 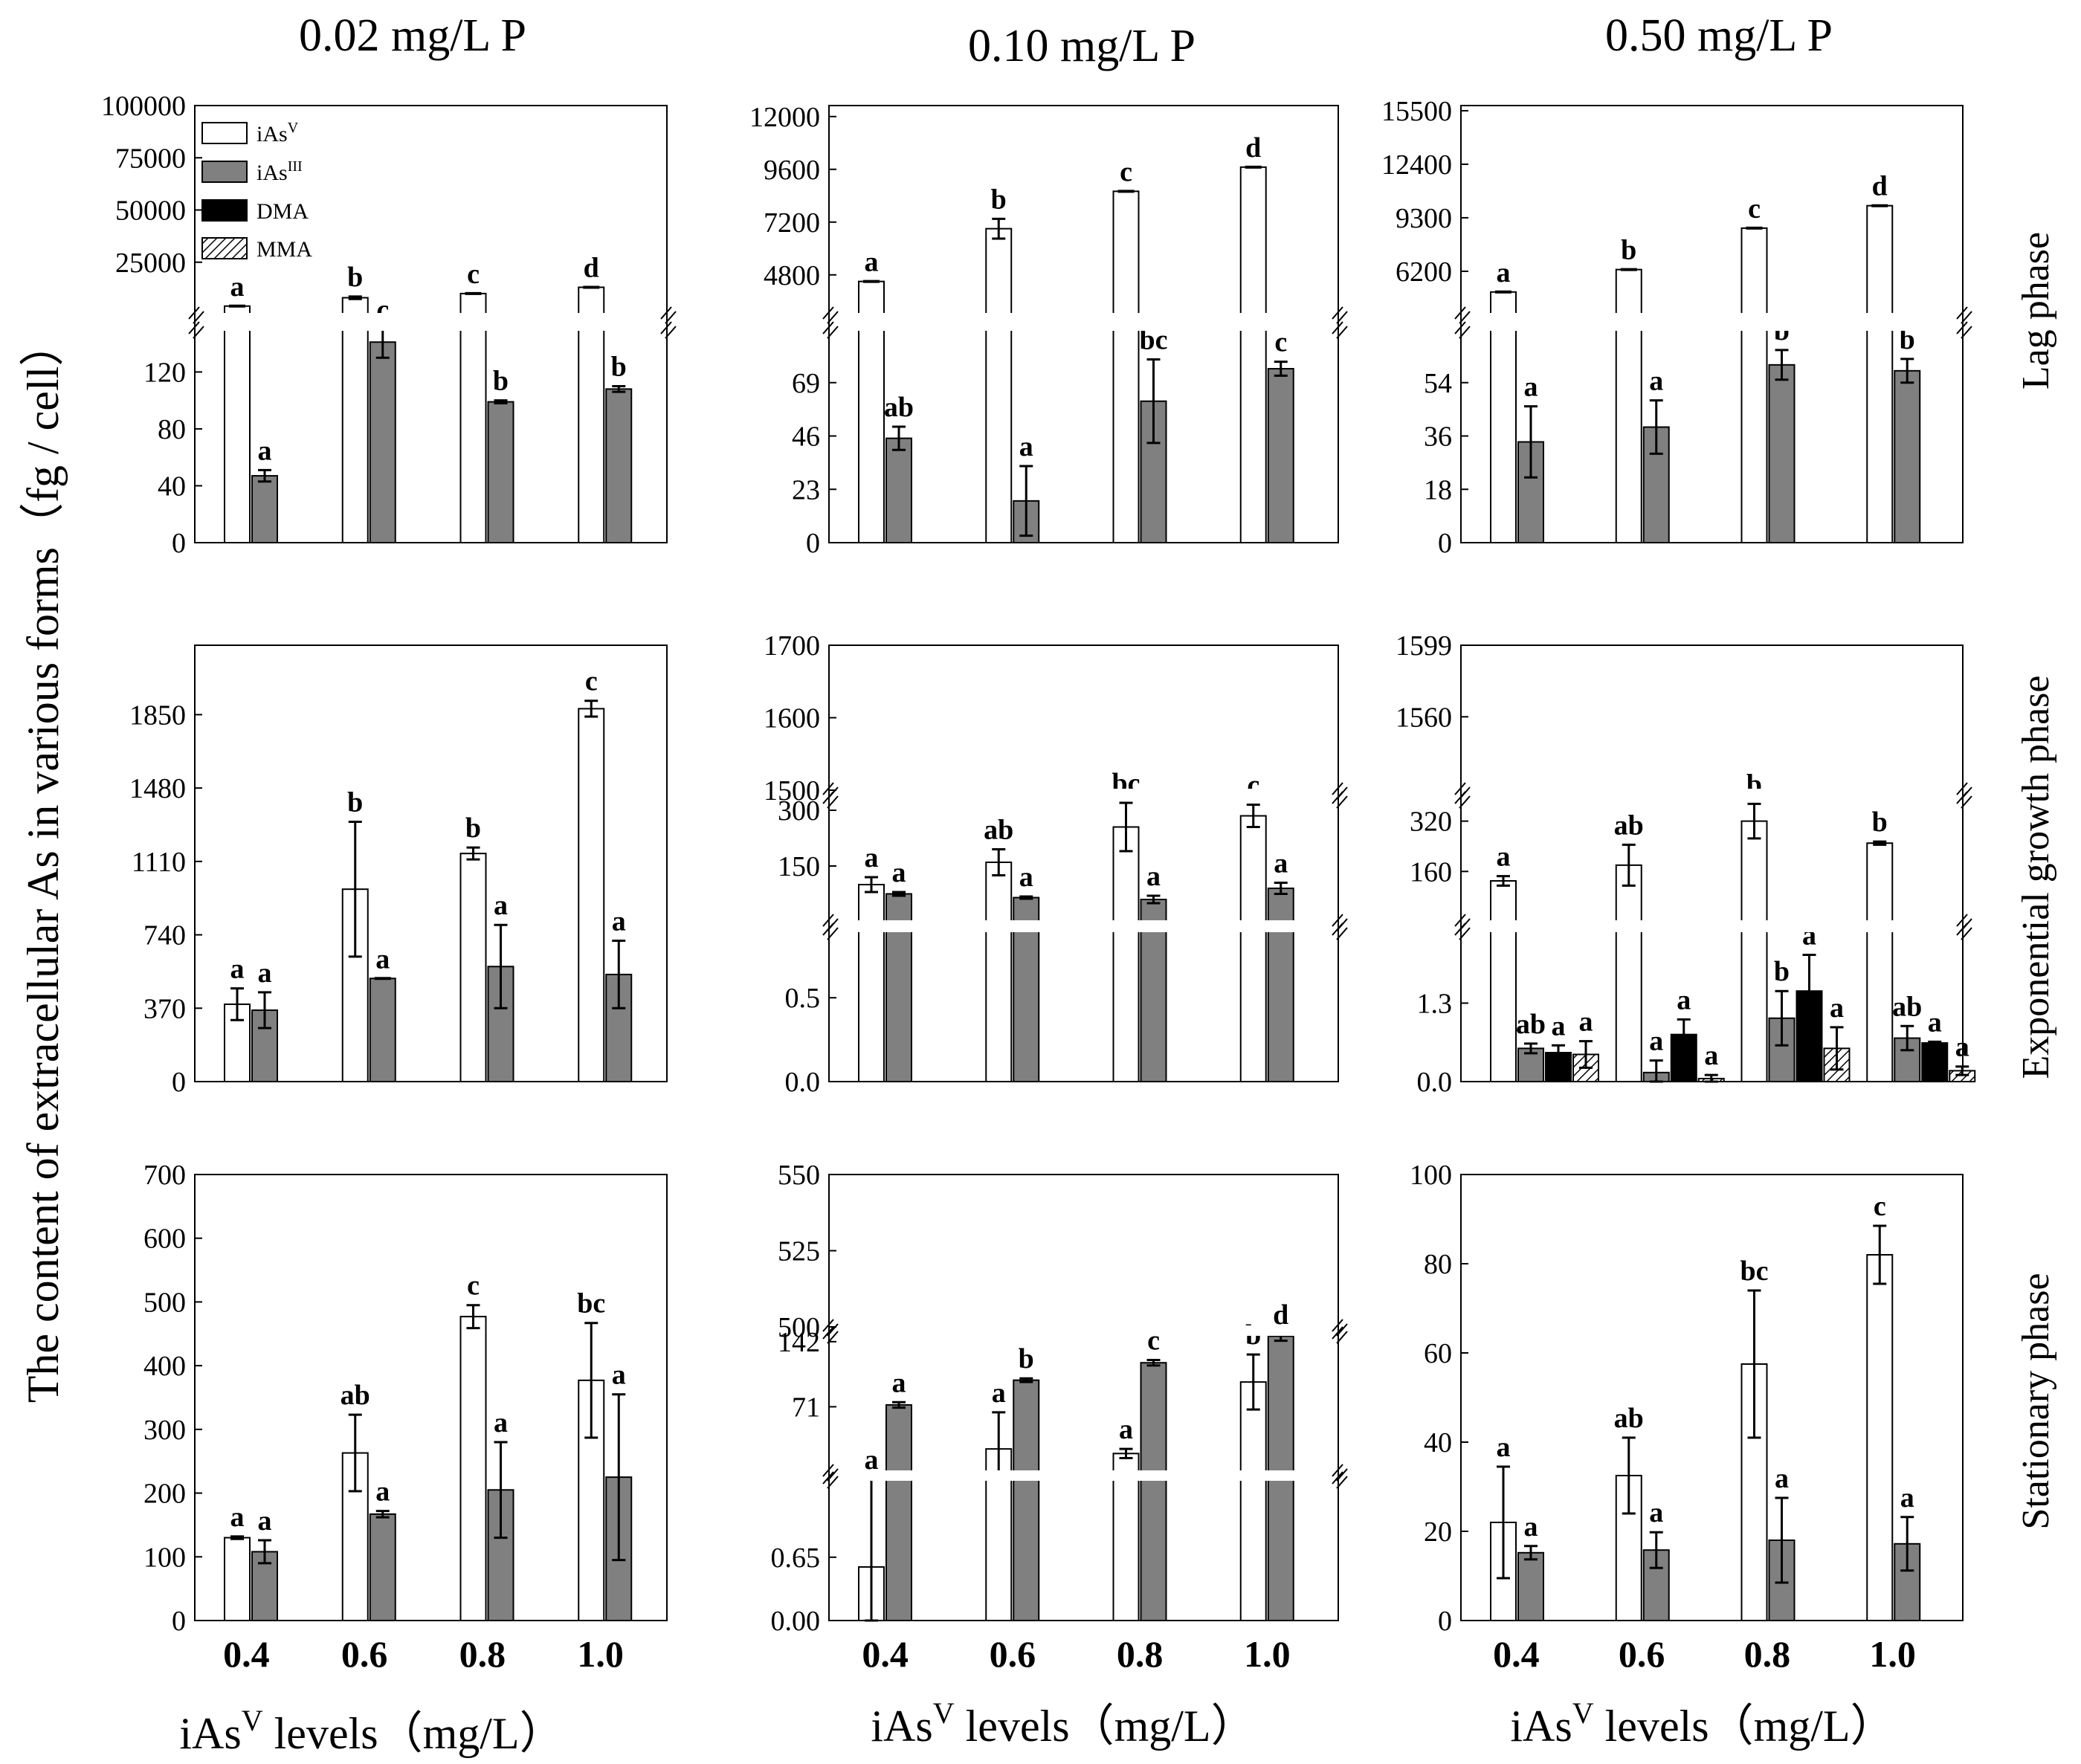 I want to click on y-tick-label: 4800, so click(x=792, y=275).